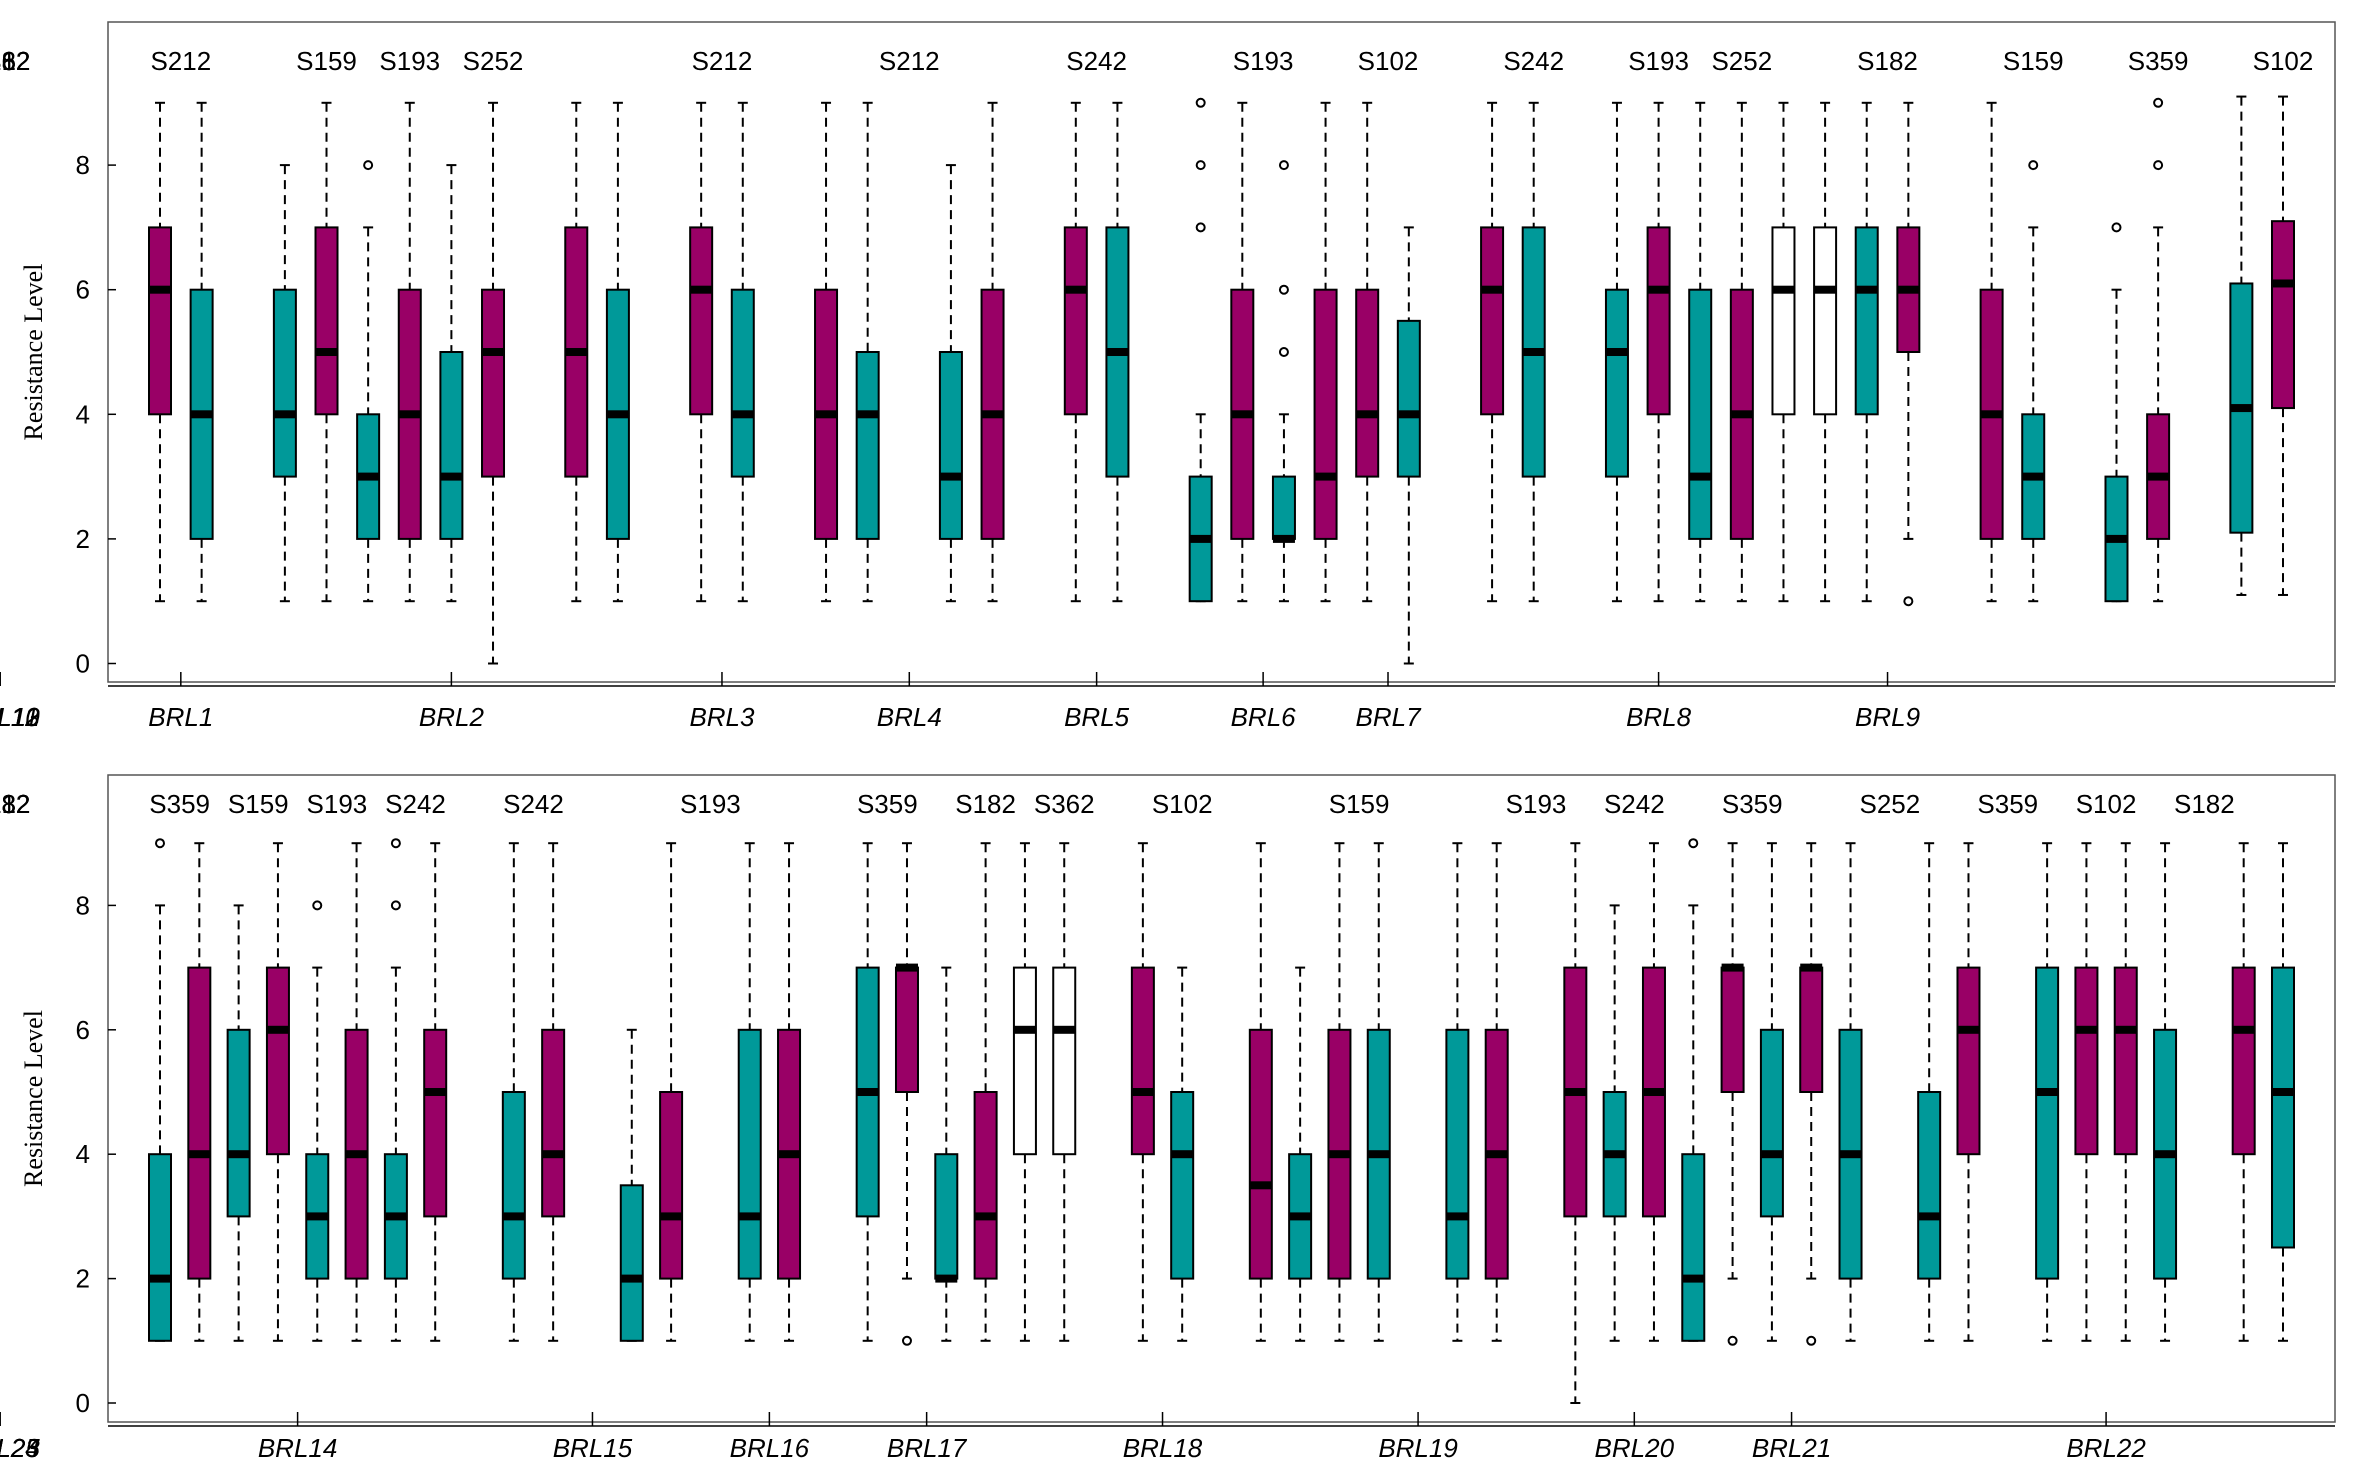 This screenshot has height=1467, width=2367. I want to click on y-tick-label: 2, so click(83, 539).